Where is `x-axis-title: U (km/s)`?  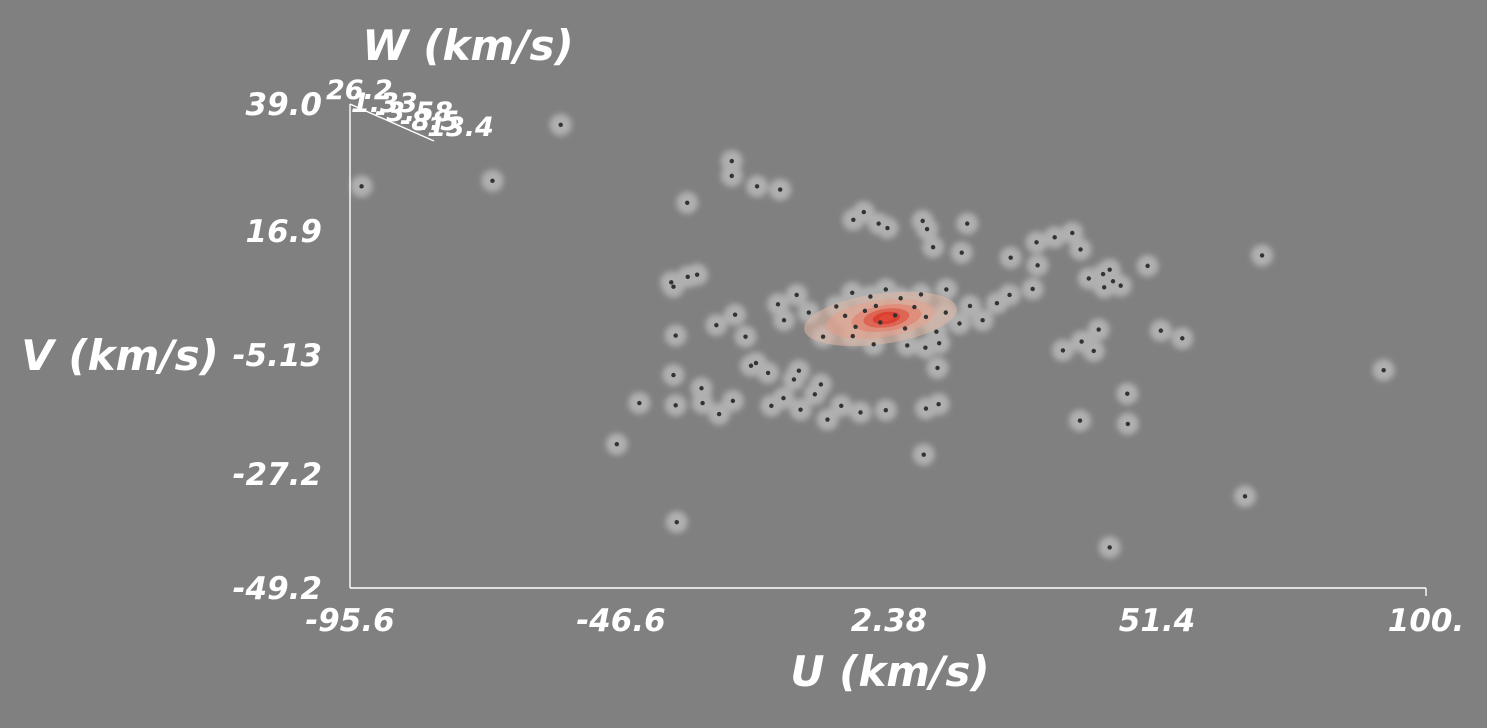
x-axis-title: U (km/s) is located at coordinates (889, 671).